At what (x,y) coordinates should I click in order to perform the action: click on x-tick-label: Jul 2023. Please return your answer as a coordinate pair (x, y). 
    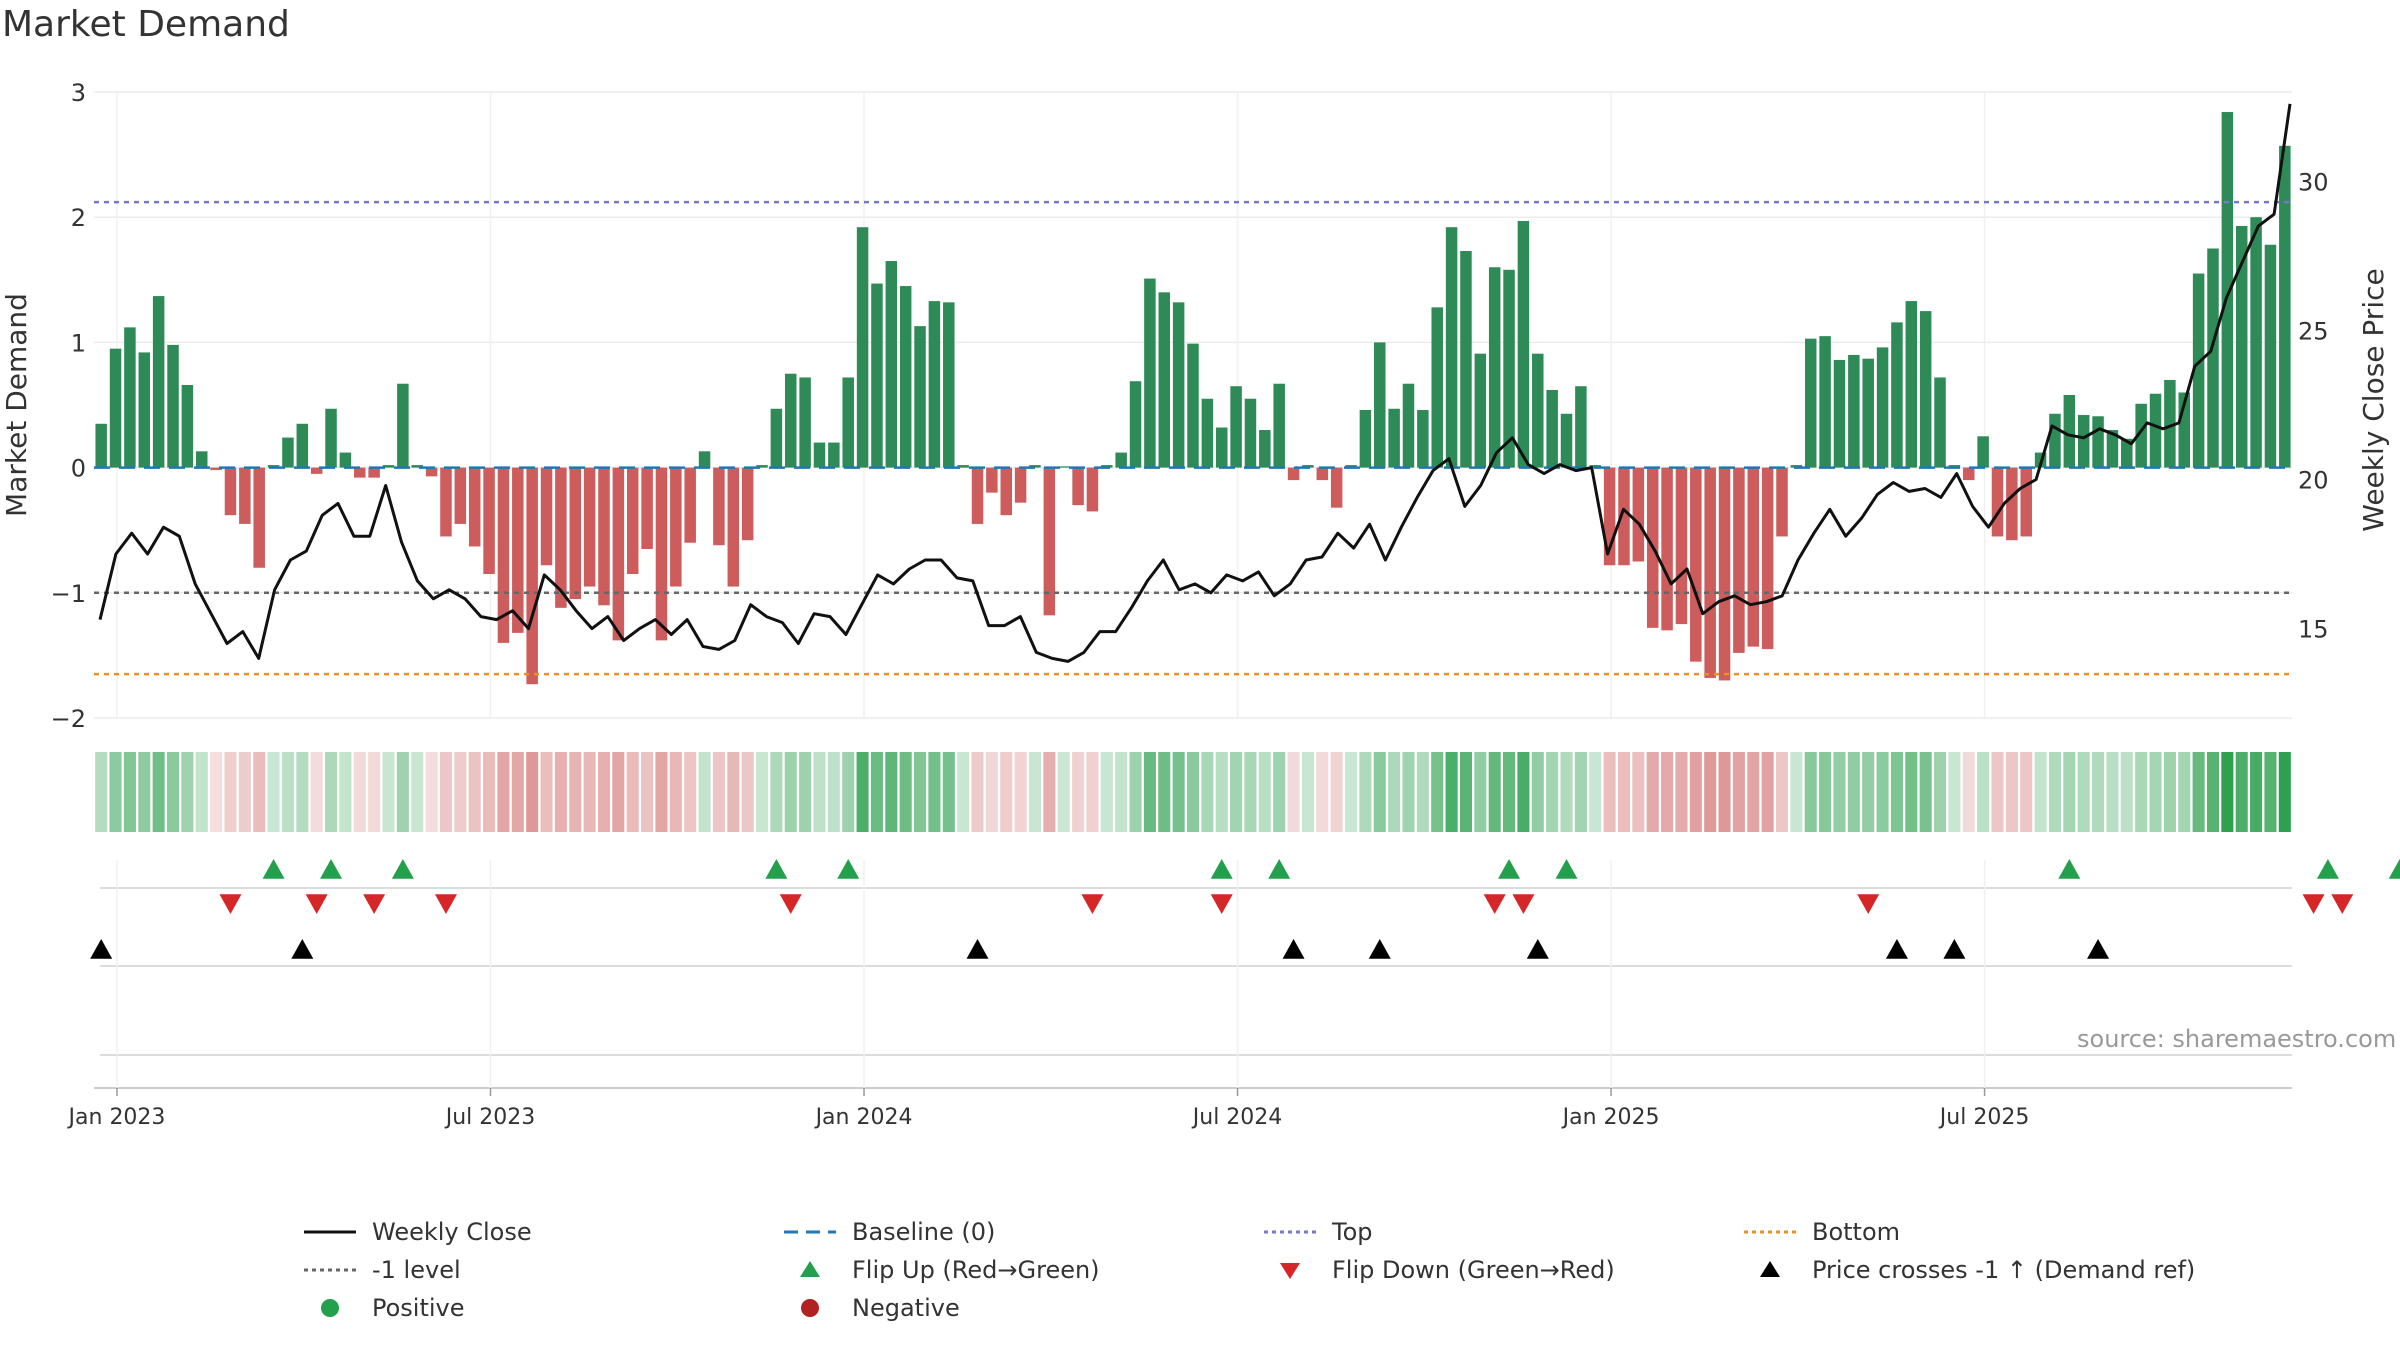
    Looking at the image, I should click on (490, 1117).